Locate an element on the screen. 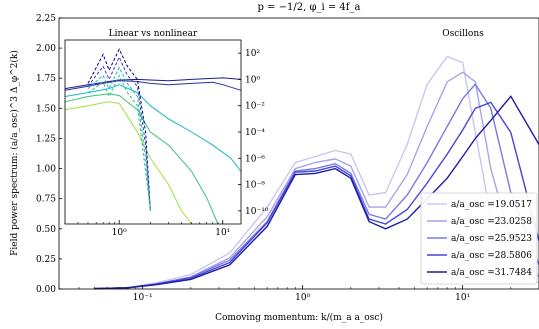 This screenshot has height=329, width=539. inset-y-tick-label: 10² is located at coordinates (252, 54).